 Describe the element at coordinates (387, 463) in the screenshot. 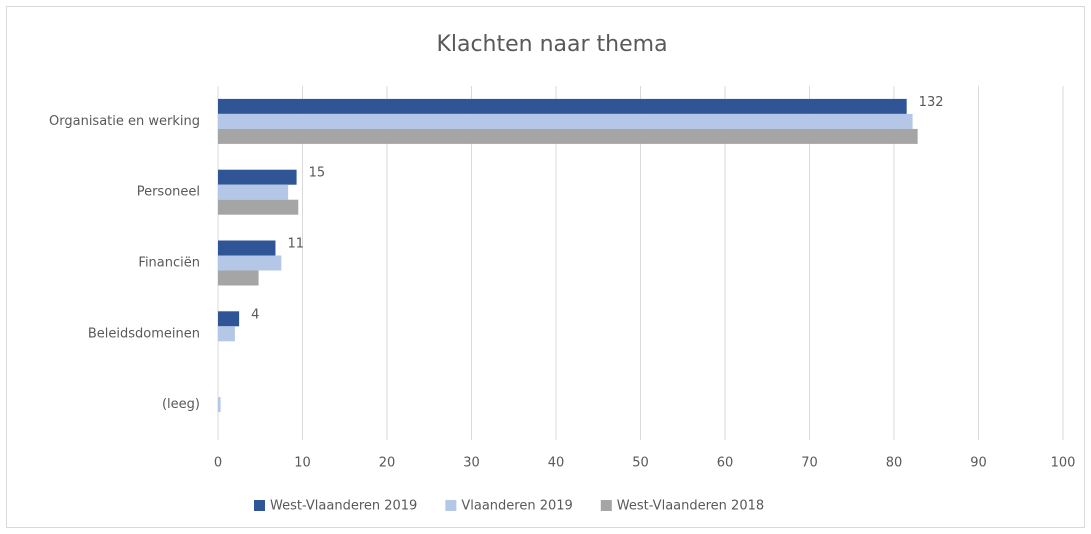

I see `x-tick-label: 20` at that location.